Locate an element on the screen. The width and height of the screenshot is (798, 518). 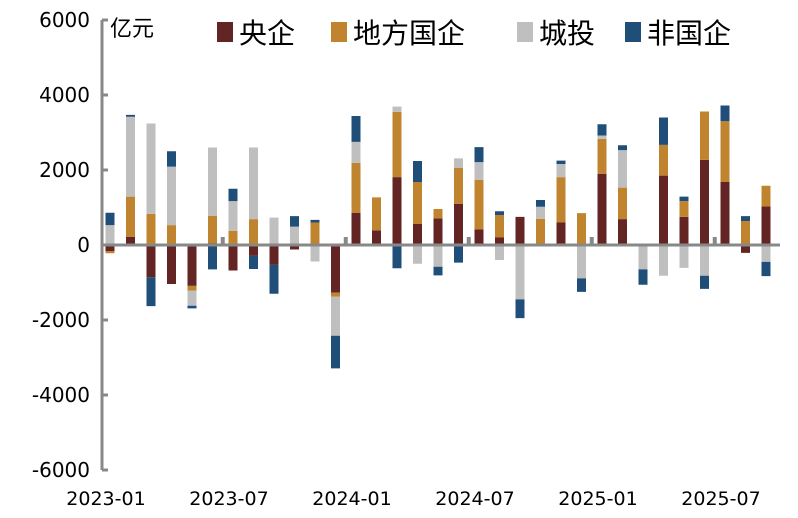
bar-segment-2025-02-央企 is located at coordinates (622, 232).